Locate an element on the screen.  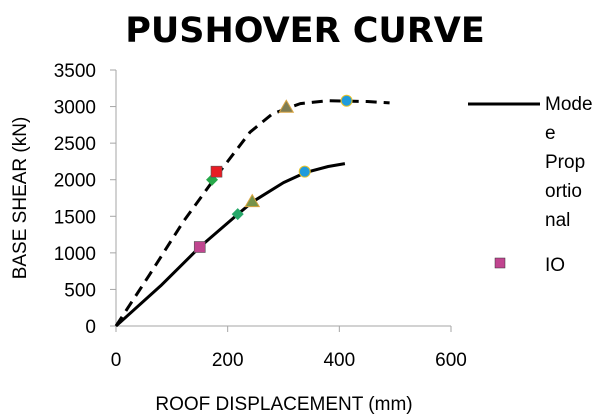
legend-series-label: Mode e Prop ortio nal is located at coordinates (569, 162).